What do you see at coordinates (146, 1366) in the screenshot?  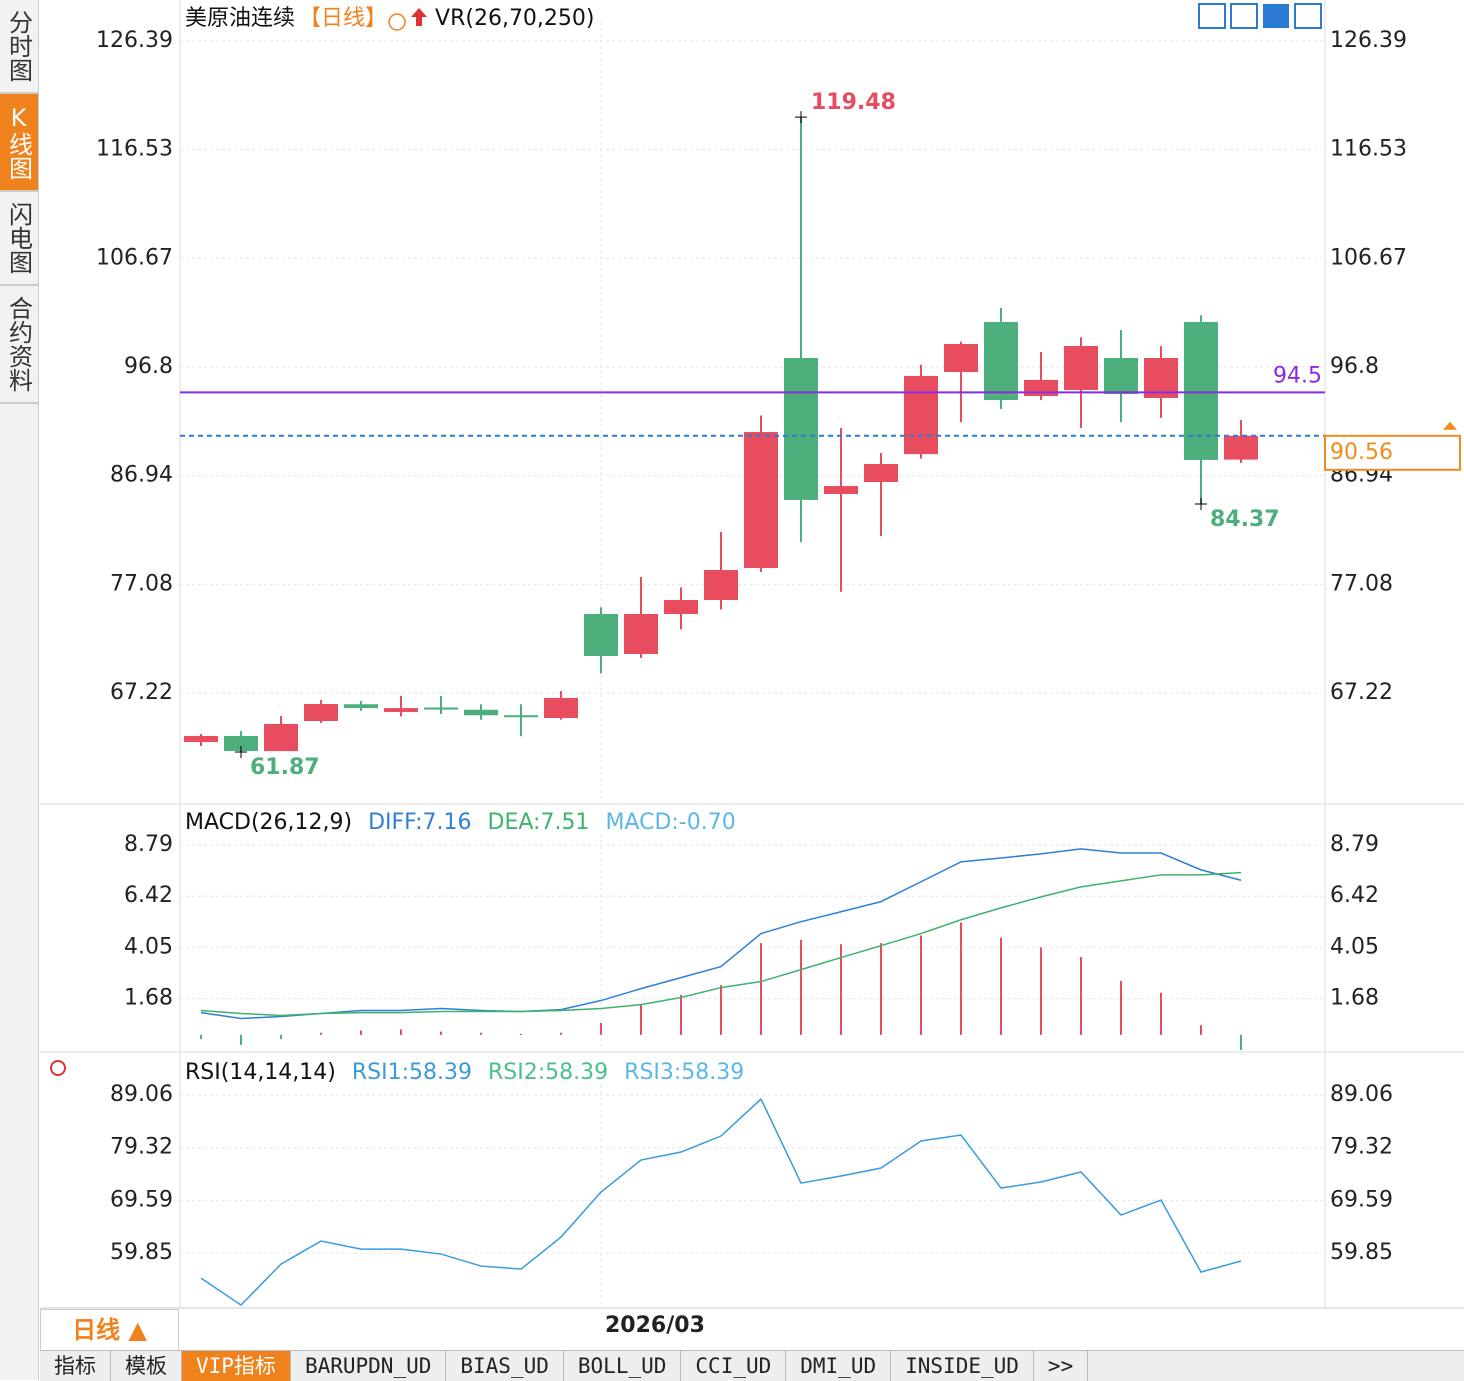 I see `tab: 模板` at bounding box center [146, 1366].